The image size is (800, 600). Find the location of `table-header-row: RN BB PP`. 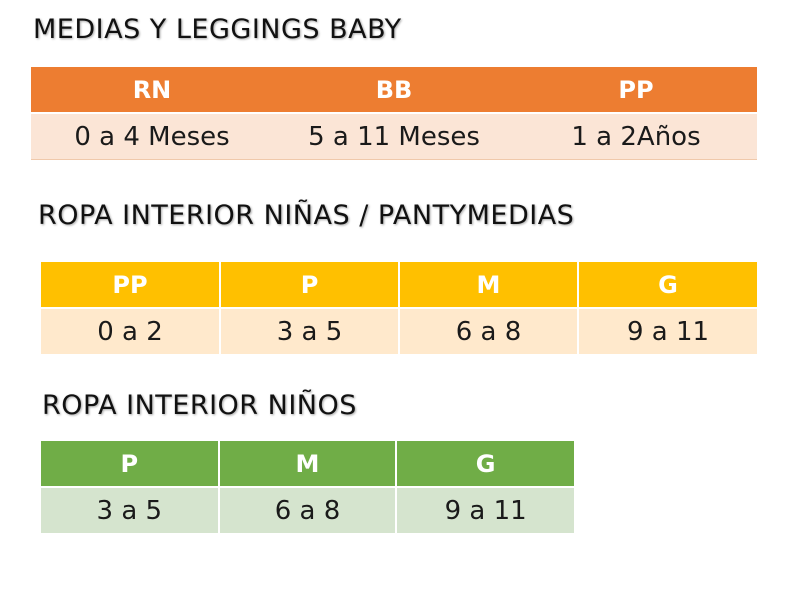

table-header-row: RN BB PP is located at coordinates (394, 90).